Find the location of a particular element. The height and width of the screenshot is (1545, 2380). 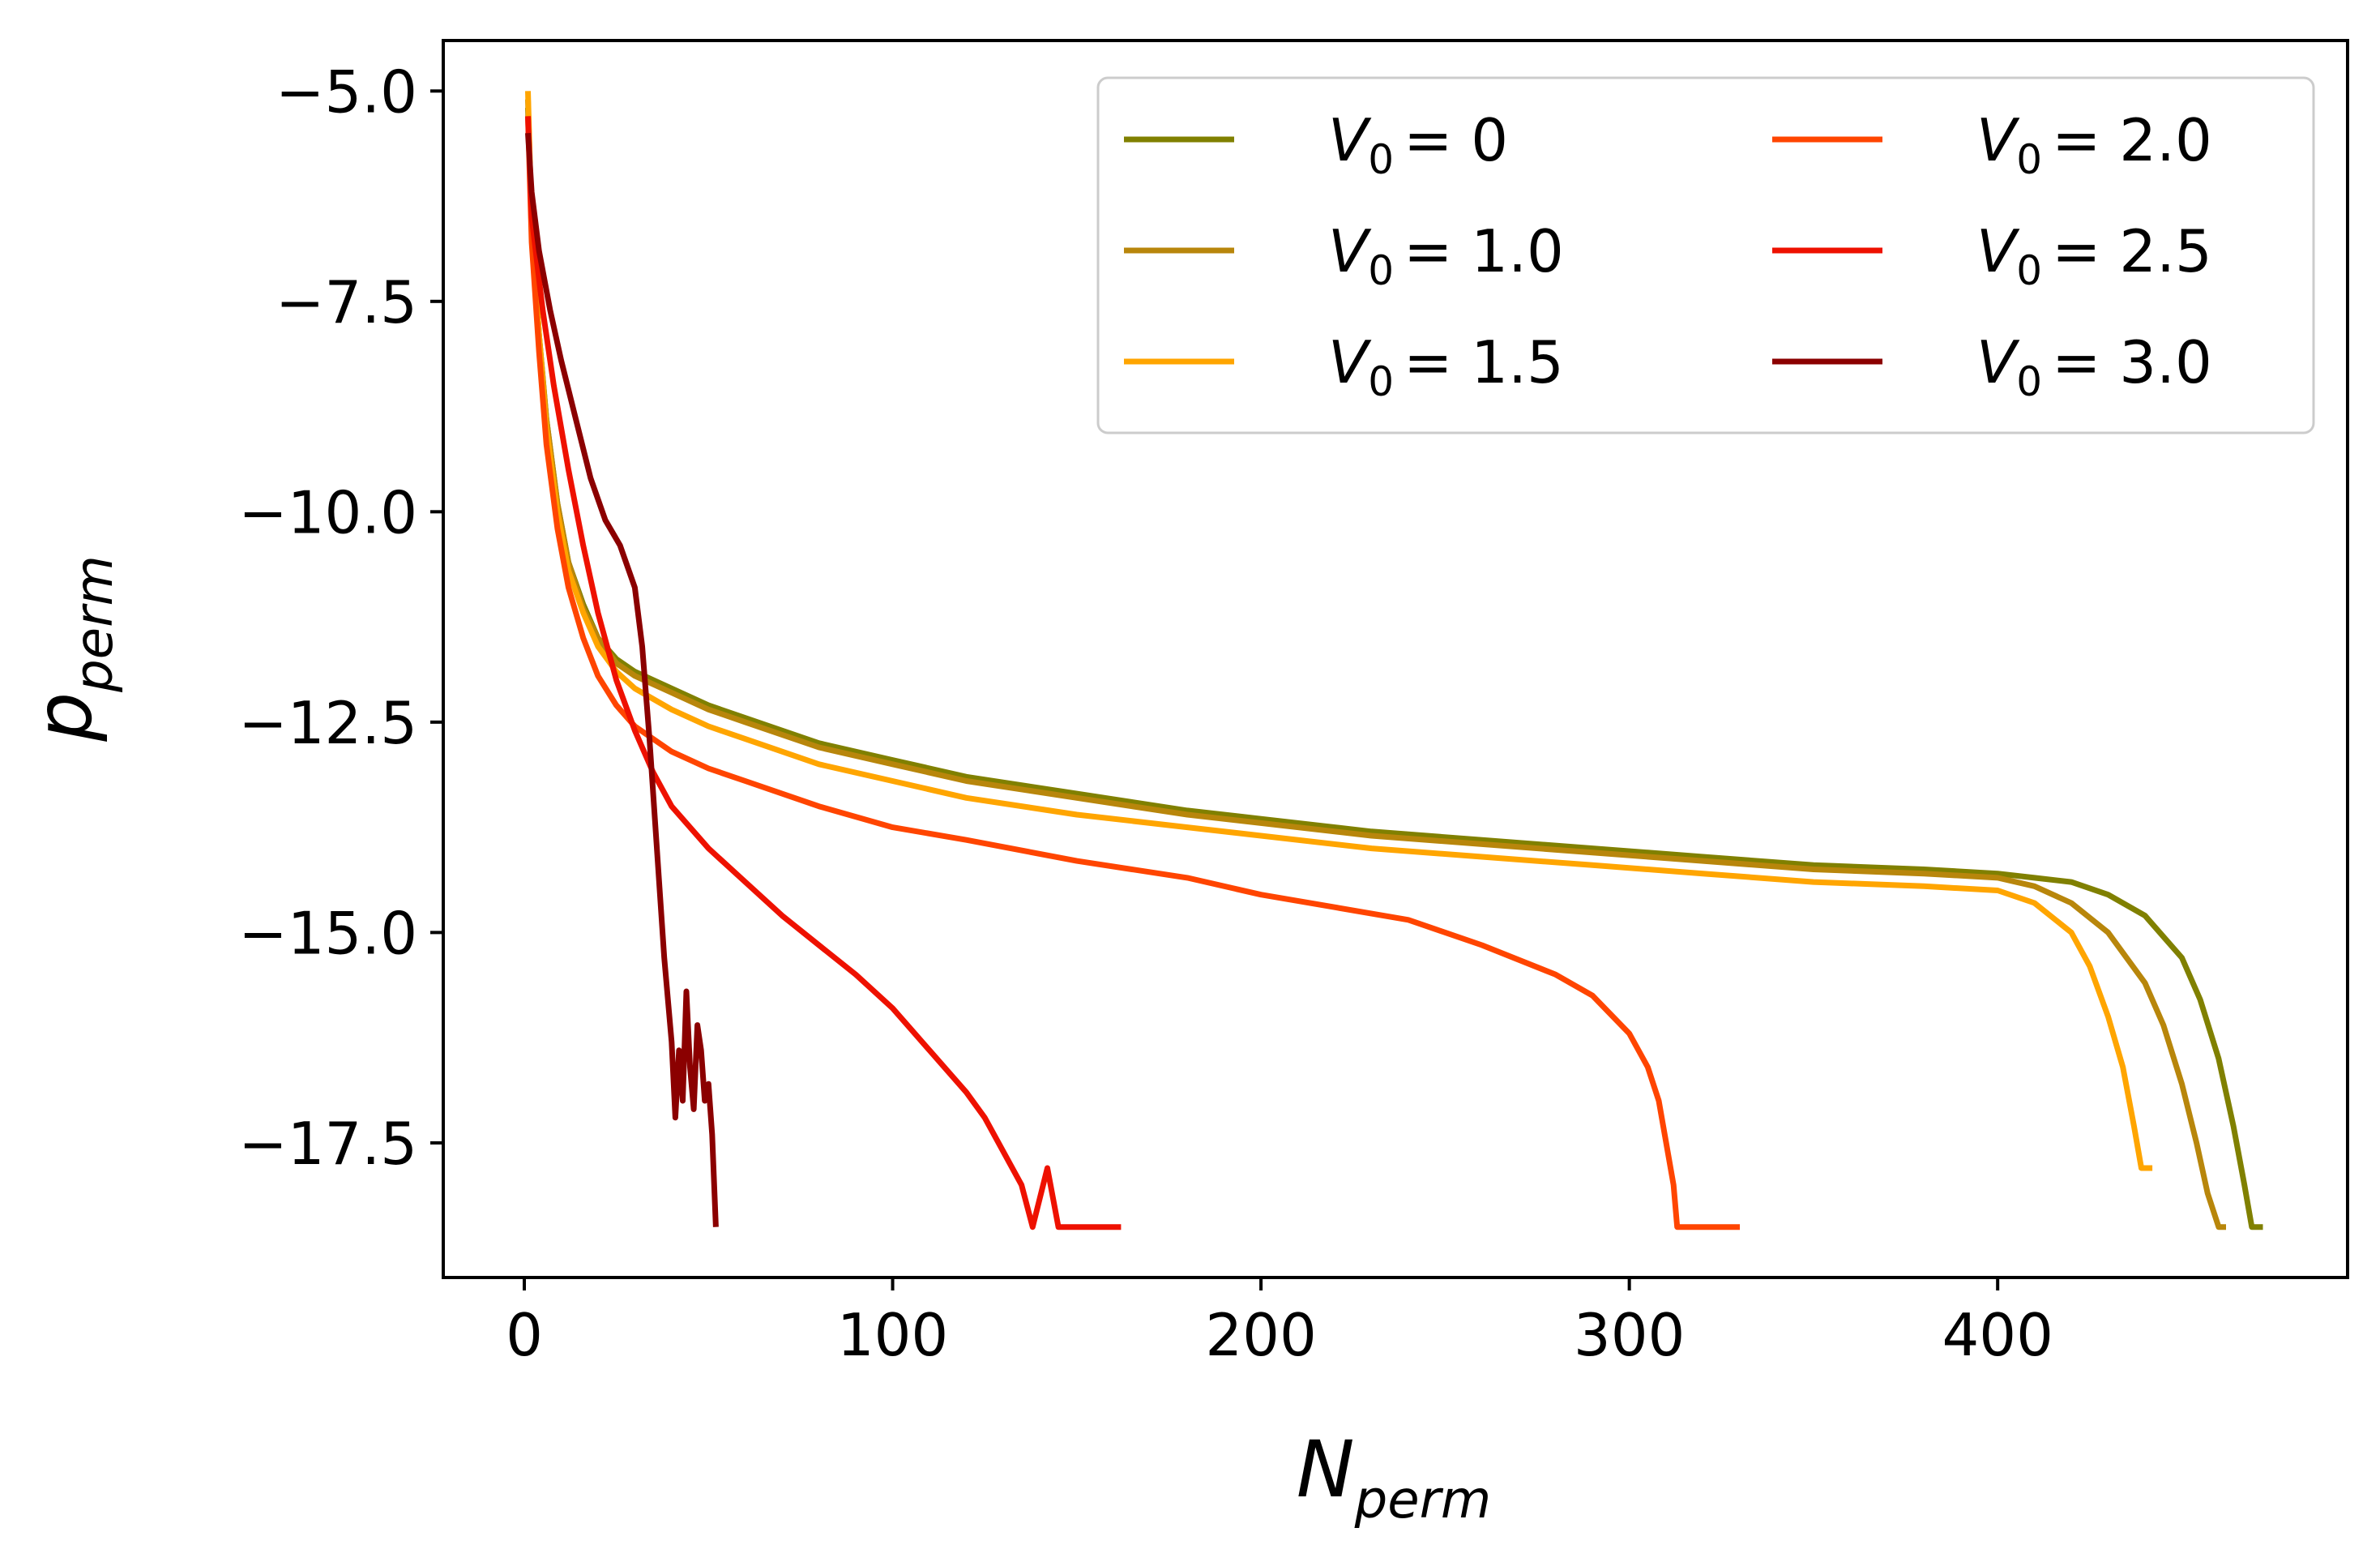

legend-frame is located at coordinates (1706, 255).